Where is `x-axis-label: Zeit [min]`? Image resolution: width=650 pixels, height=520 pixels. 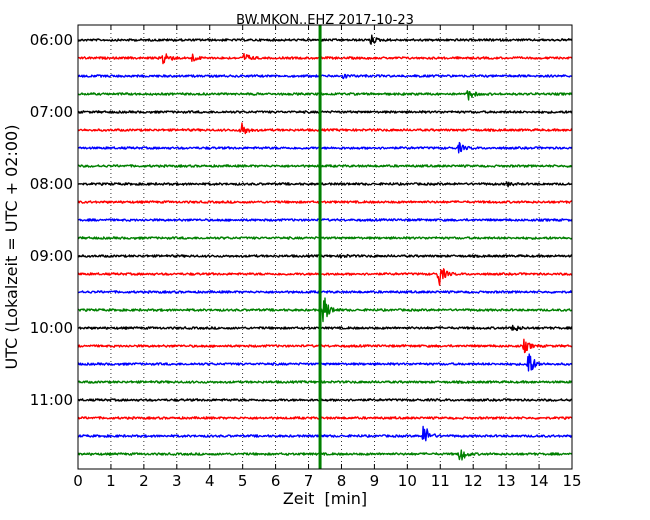 x-axis-label: Zeit [min] is located at coordinates (325, 498).